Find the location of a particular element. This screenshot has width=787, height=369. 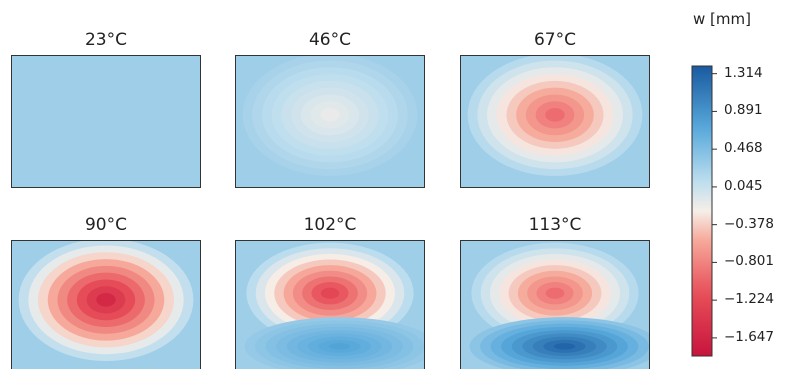

colorbar-tick-label: 0.468 is located at coordinates (743, 148).